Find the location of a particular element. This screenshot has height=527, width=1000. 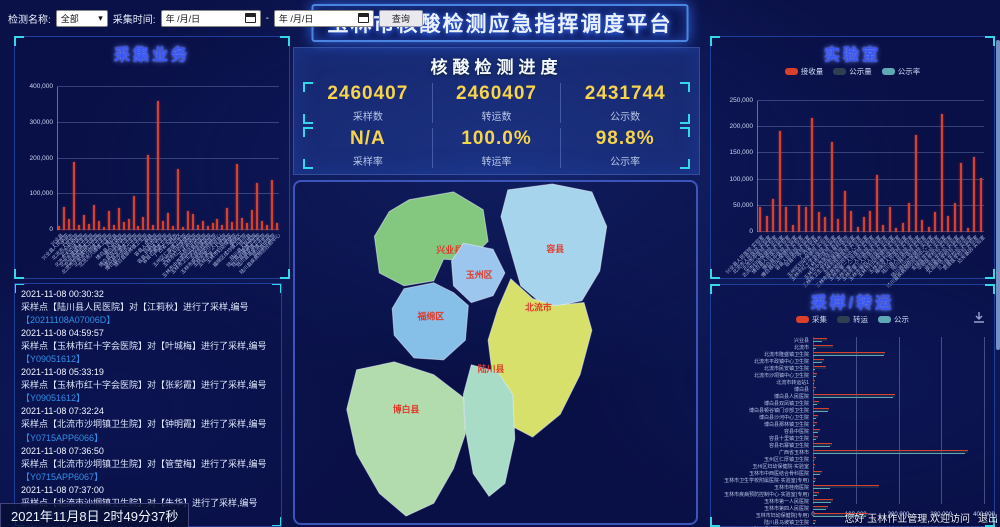

test-name-select: 全部 ▾ is located at coordinates (81, 18).